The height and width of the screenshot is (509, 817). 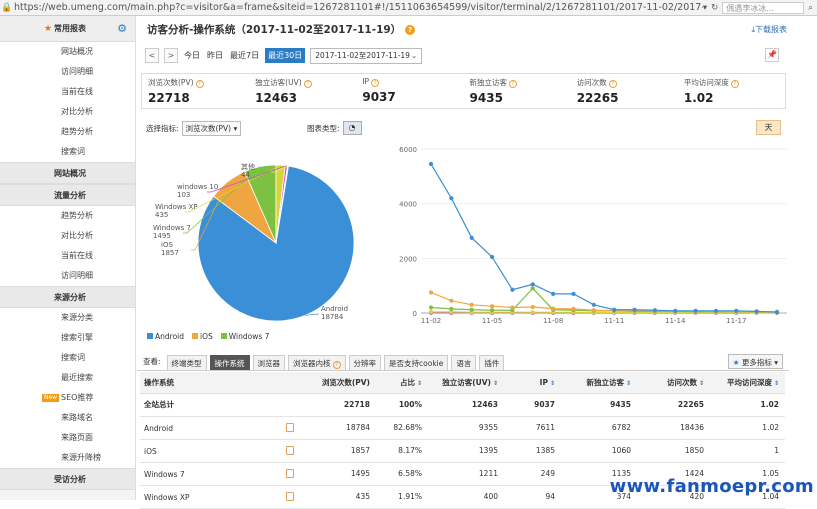 I want to click on sidebar-item-compare: 对比分析, so click(x=67, y=112).